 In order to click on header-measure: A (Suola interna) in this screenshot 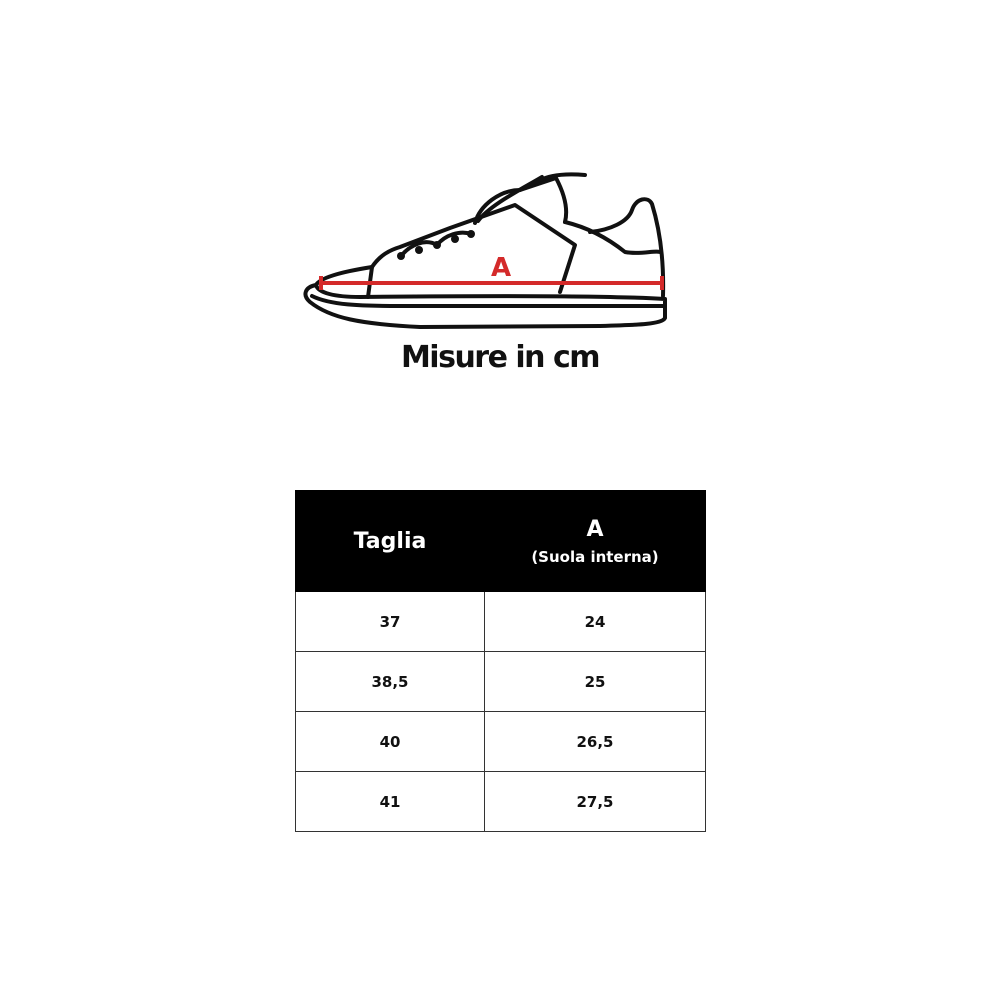, I will do `click(595, 541)`.